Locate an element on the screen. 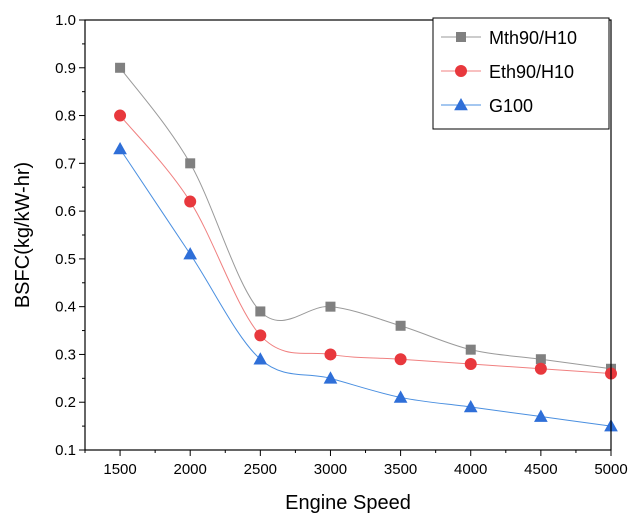  x-axis: 1500 2000 2500 3000 3500 4000 4500 5000 is located at coordinates (356, 464).